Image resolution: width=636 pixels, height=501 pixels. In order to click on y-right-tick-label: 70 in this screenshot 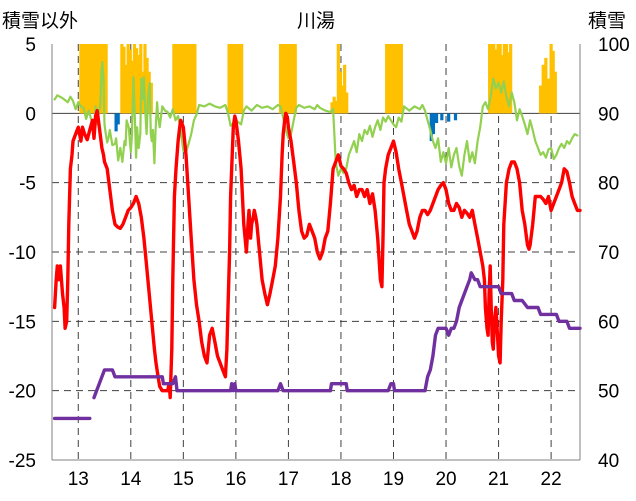, I will do `click(608, 253)`.